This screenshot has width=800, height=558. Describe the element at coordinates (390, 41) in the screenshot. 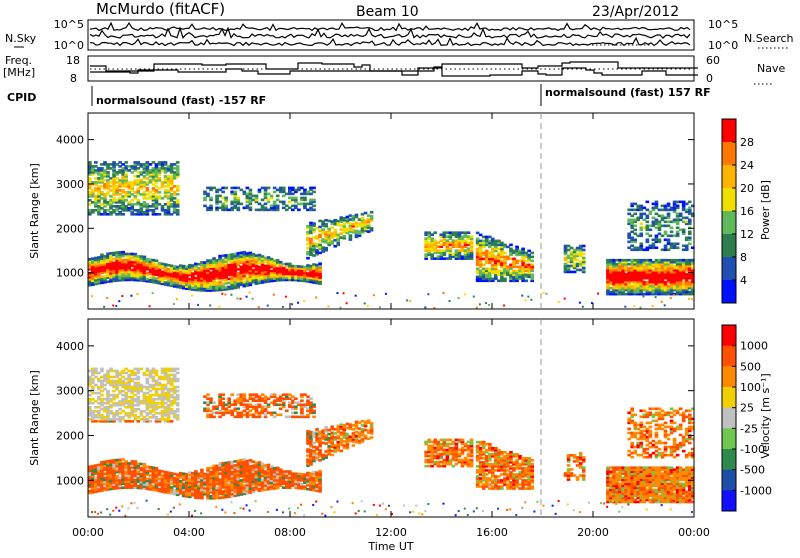

I see `nsky-trace` at that location.